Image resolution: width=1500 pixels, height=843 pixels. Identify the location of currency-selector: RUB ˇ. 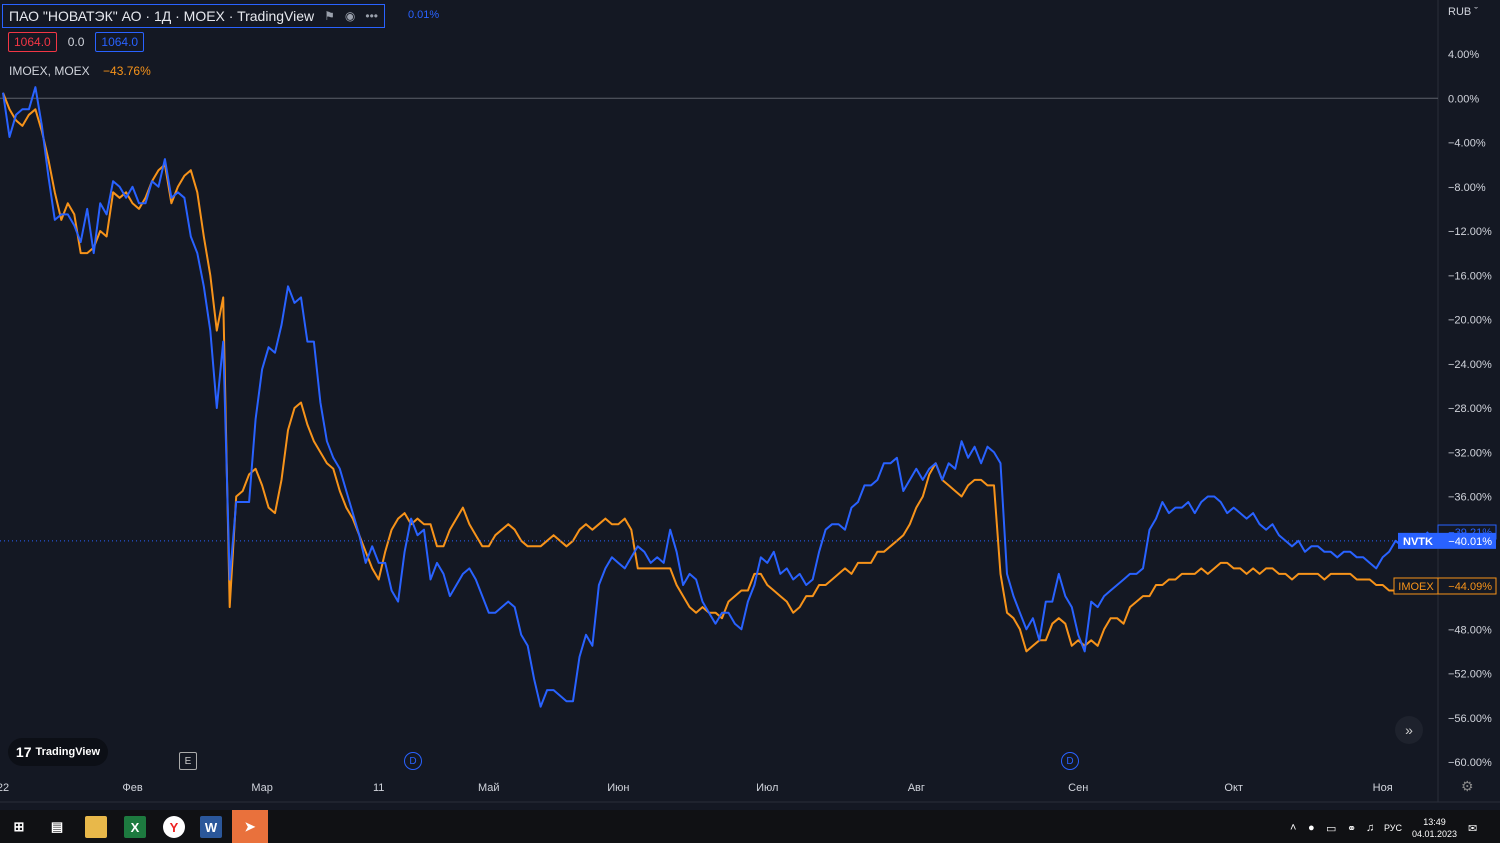
(1463, 12).